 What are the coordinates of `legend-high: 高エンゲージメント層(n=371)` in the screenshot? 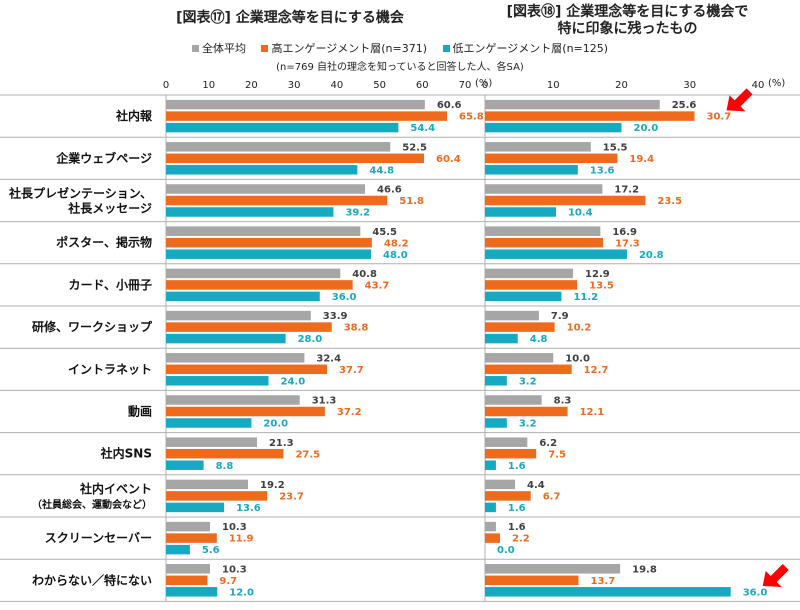 It's located at (344, 48).